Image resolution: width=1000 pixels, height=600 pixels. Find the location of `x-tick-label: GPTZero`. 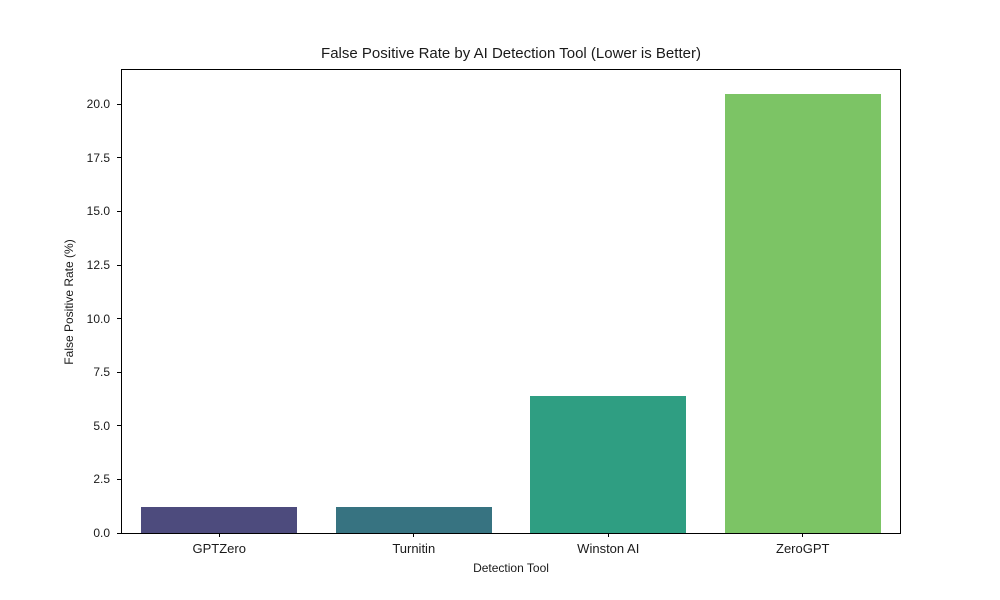

x-tick-label: GPTZero is located at coordinates (219, 548).